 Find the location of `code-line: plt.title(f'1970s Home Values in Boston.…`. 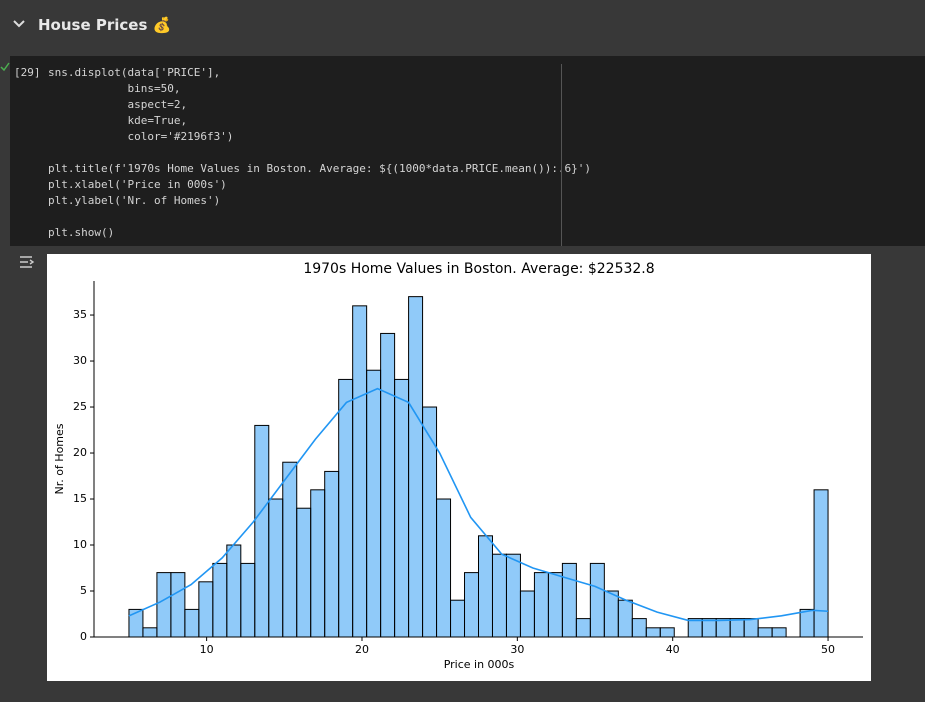

code-line: plt.title(f'1970s Home Values in Boston.… is located at coordinates (320, 168).